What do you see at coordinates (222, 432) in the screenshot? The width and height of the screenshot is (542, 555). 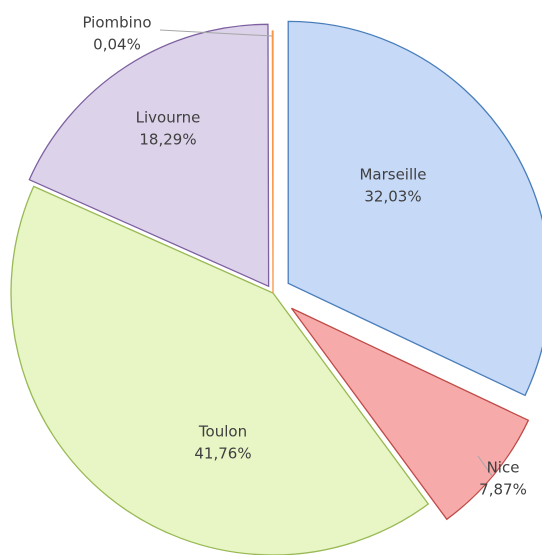 I see `slice-label: Toulon` at bounding box center [222, 432].